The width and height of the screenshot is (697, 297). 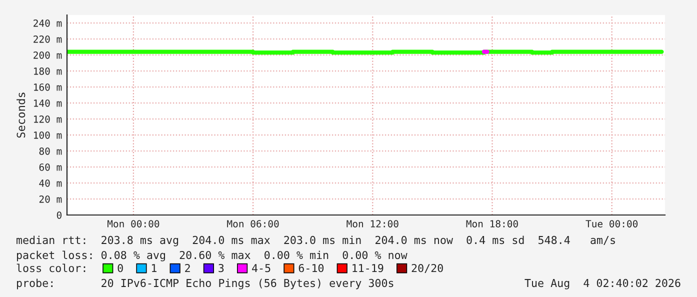 I want to click on legend-label: 1, so click(x=154, y=268).